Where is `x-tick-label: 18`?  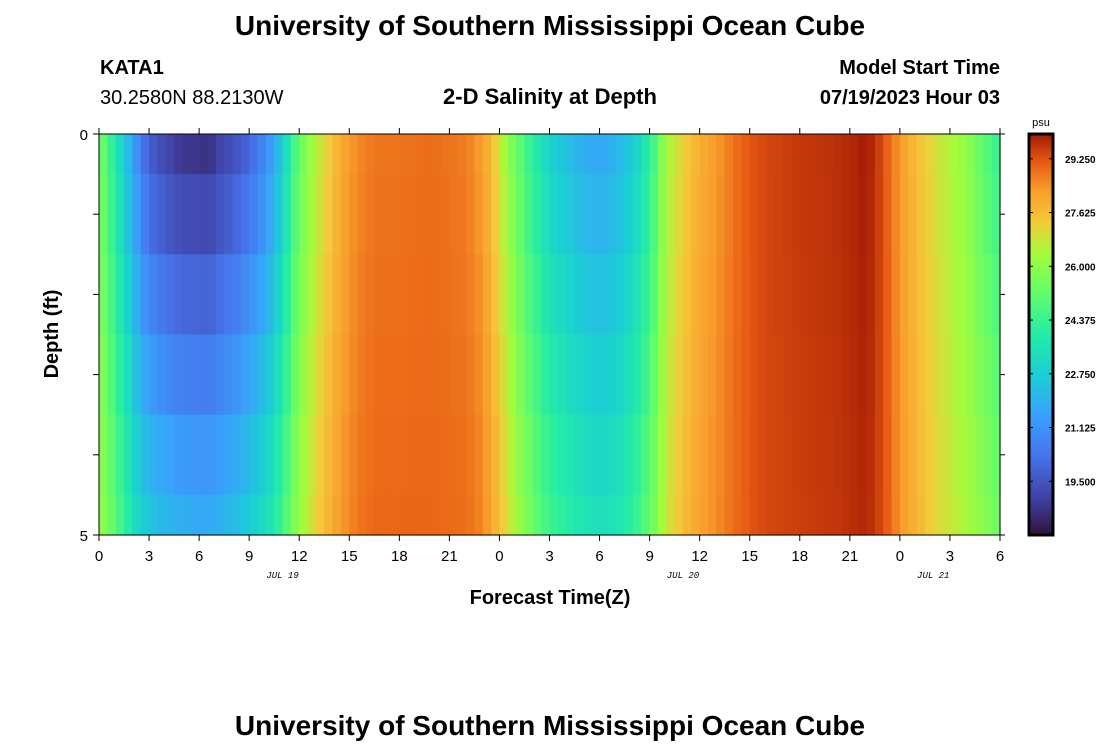
x-tick-label: 18 is located at coordinates (799, 556).